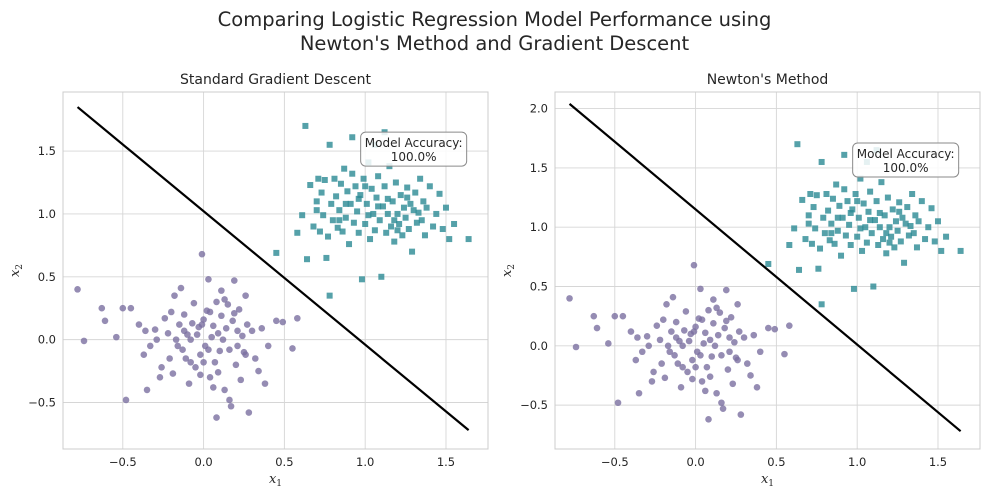  Describe the element at coordinates (446, 462) in the screenshot. I see `x-tick-label: 1.5` at that location.